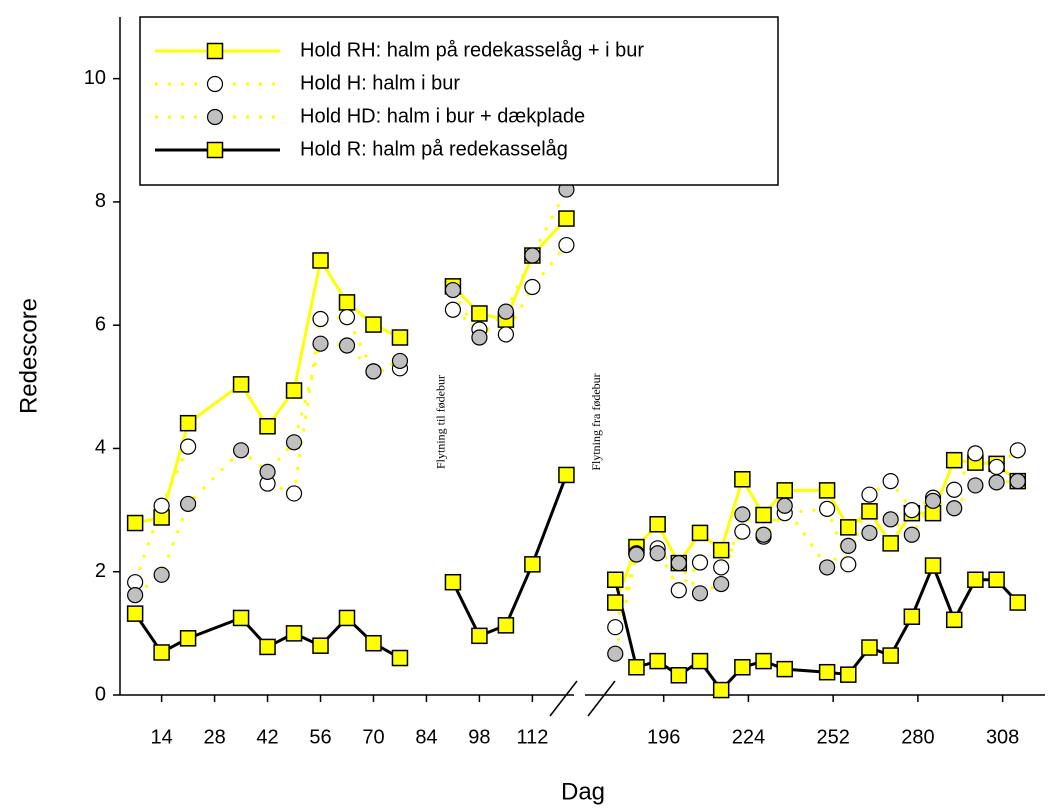  Describe the element at coordinates (583, 791) in the screenshot. I see `x-axis-label: Dag` at that location.